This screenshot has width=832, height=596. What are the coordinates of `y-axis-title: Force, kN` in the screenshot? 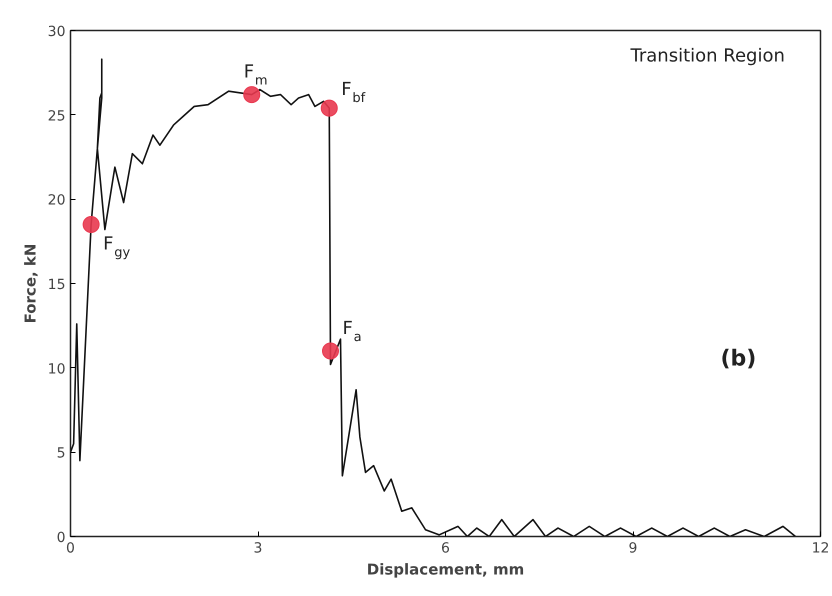 It's located at (31, 284).